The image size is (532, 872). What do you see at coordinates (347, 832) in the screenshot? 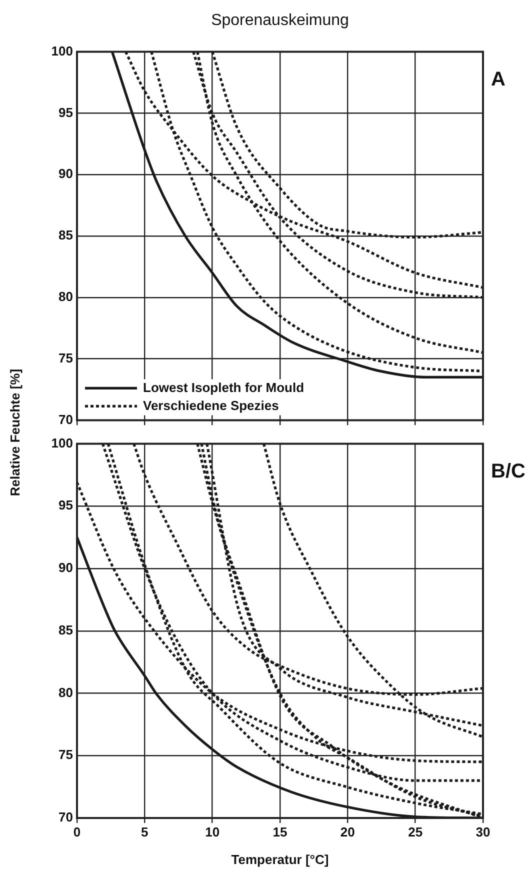
I see `x-tick-label: 20` at bounding box center [347, 832].